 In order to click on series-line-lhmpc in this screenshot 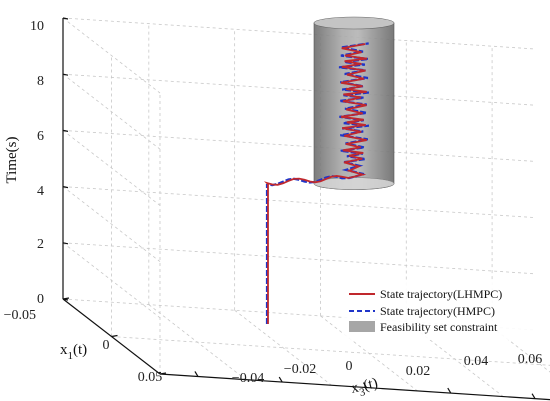, I will do `click(315, 183)`.